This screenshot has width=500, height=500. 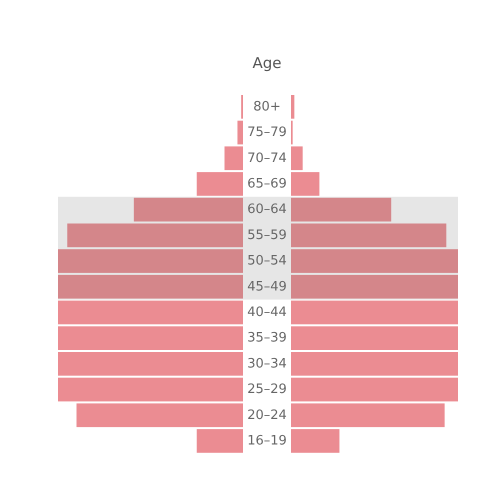 I want to click on y-tick-label: 45–49, so click(x=267, y=286).